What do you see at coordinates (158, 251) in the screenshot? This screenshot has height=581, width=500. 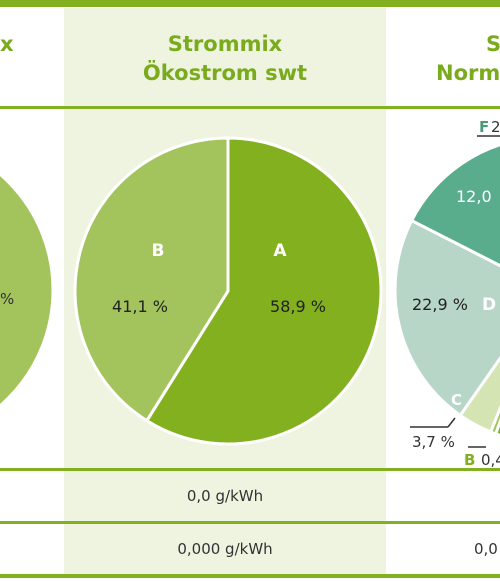 I see `slice-letter-B: B` at bounding box center [158, 251].